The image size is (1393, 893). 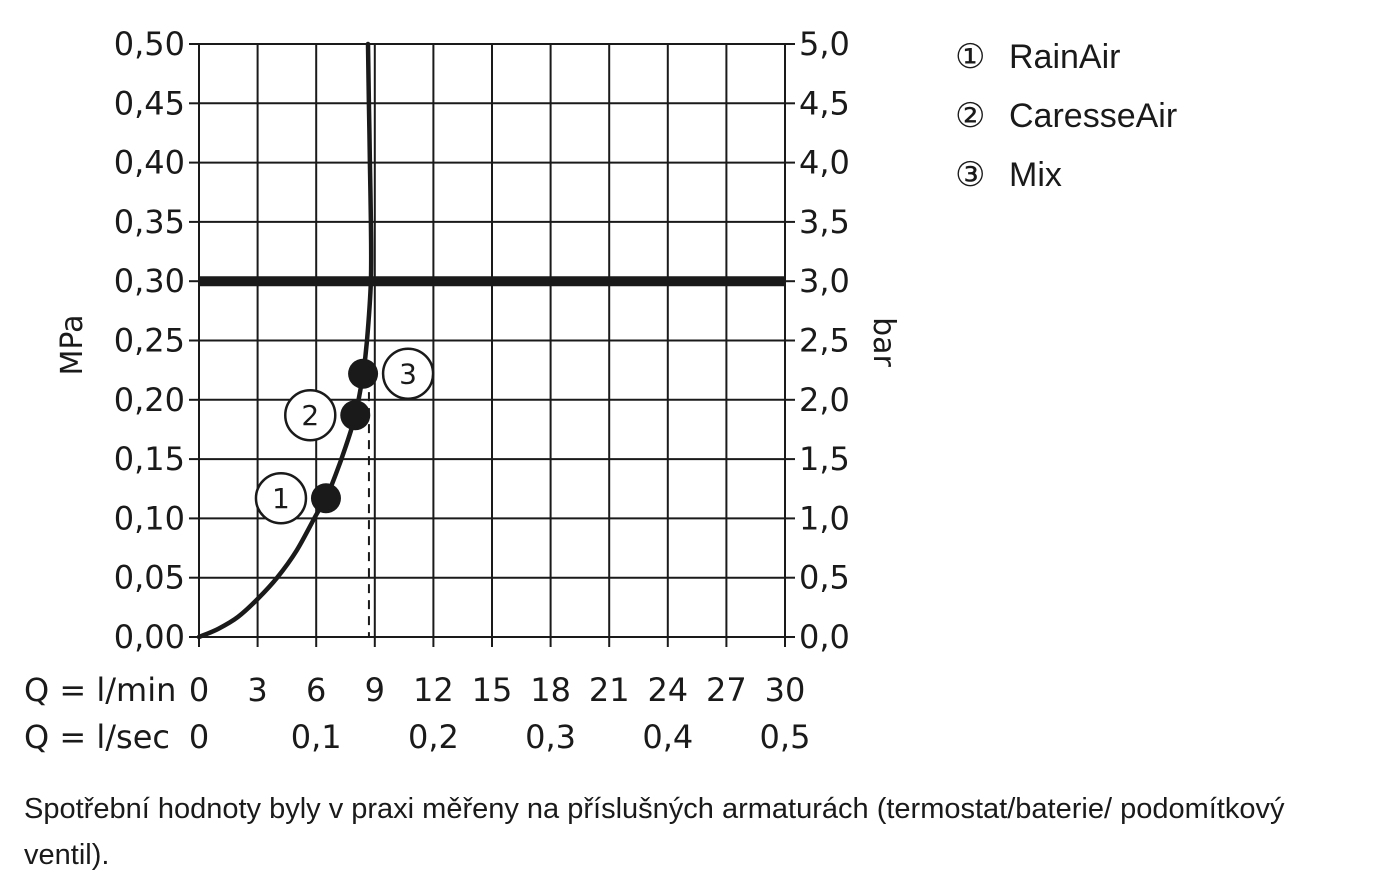 What do you see at coordinates (824, 400) in the screenshot?
I see `y-right-tick-label: 2,0` at bounding box center [824, 400].